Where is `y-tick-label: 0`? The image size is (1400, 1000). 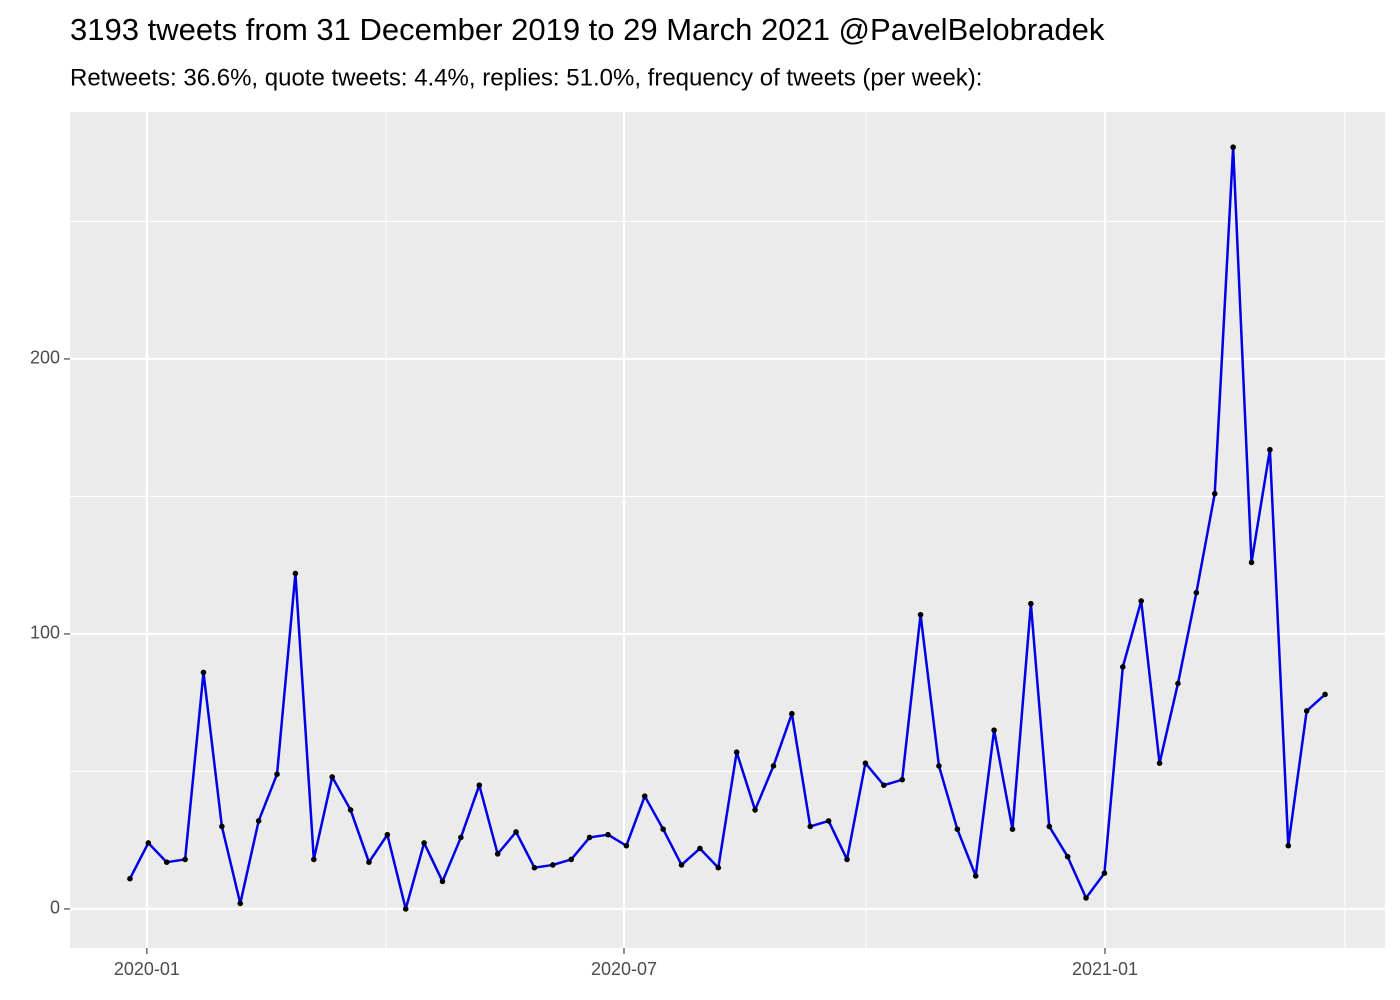
y-tick-label: 0 is located at coordinates (55, 908).